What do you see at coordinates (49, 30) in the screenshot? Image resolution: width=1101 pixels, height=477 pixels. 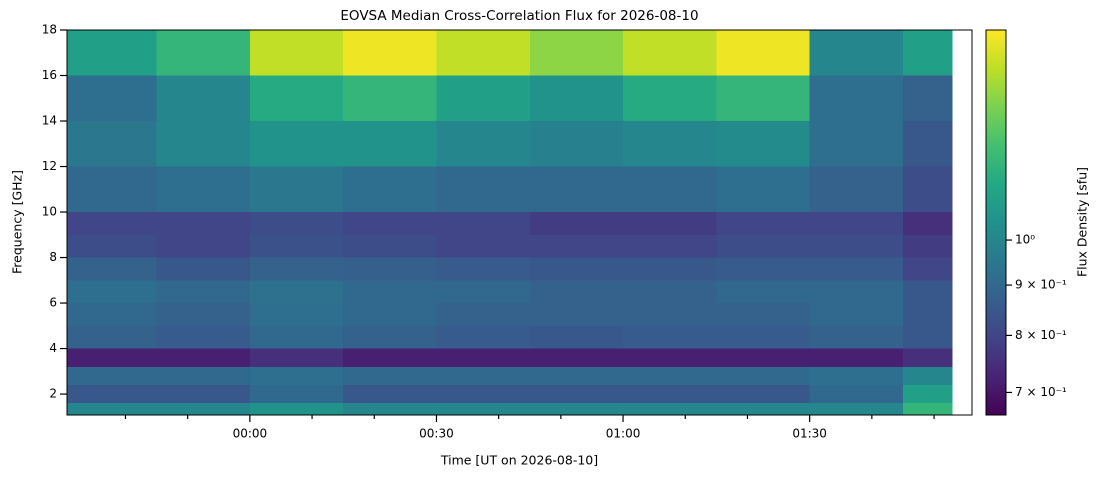 I see `y-tick-label: 18` at bounding box center [49, 30].